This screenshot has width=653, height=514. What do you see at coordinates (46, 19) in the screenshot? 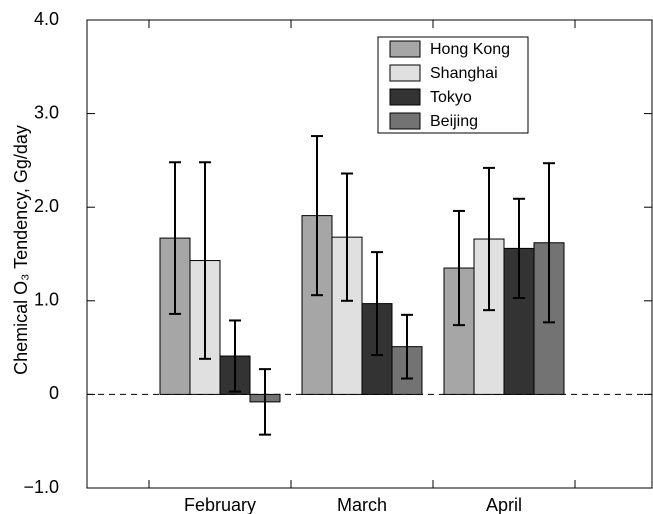
I see `y-tick-label: 4.0` at bounding box center [46, 19].